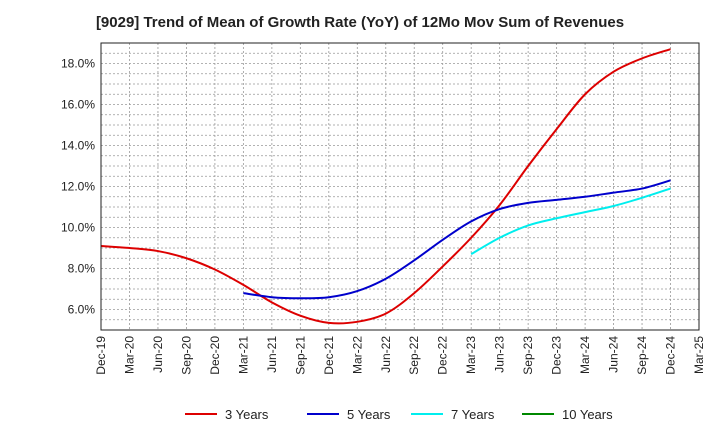 Image resolution: width=720 pixels, height=440 pixels. I want to click on x-tick-label: Dec-21, so click(329, 355).